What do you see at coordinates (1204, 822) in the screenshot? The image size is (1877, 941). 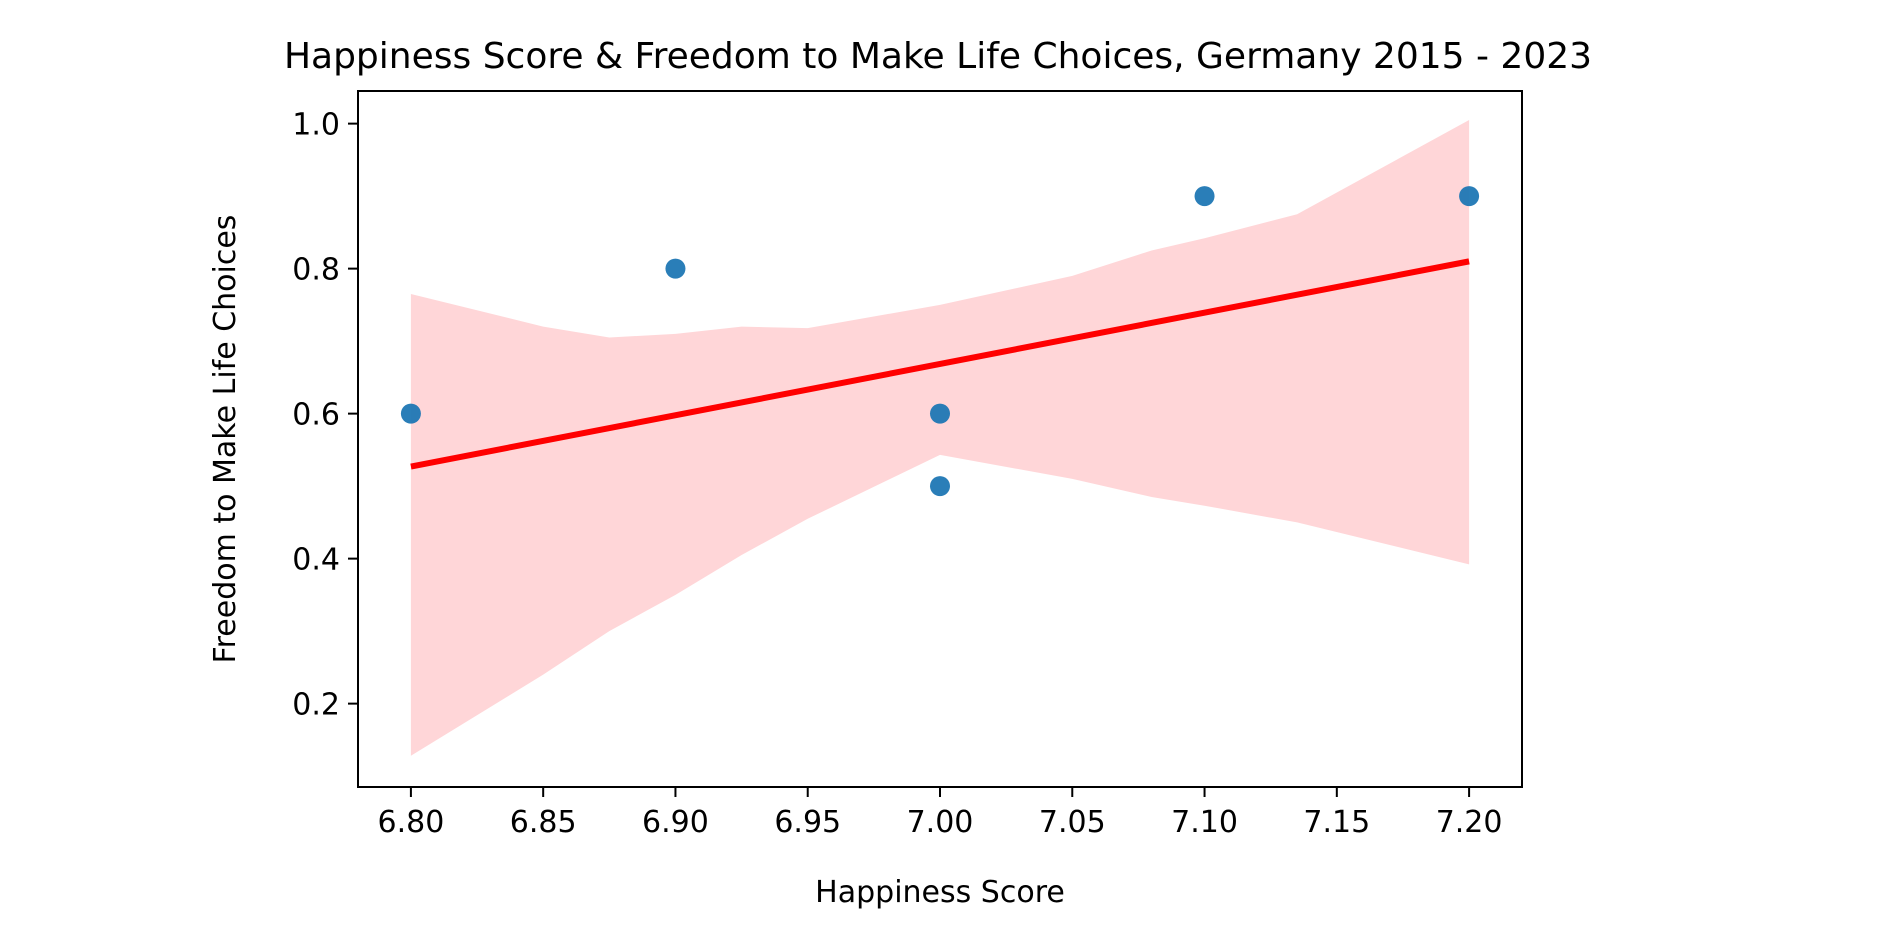 I see `x-tick-label: 7.10` at bounding box center [1204, 822].